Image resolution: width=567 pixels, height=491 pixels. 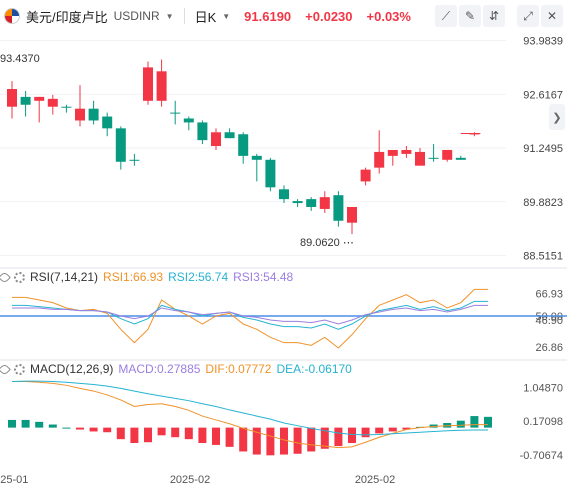 What do you see at coordinates (543, 257) in the screenshot?
I see `price-axis-label: 88.5151` at bounding box center [543, 257].